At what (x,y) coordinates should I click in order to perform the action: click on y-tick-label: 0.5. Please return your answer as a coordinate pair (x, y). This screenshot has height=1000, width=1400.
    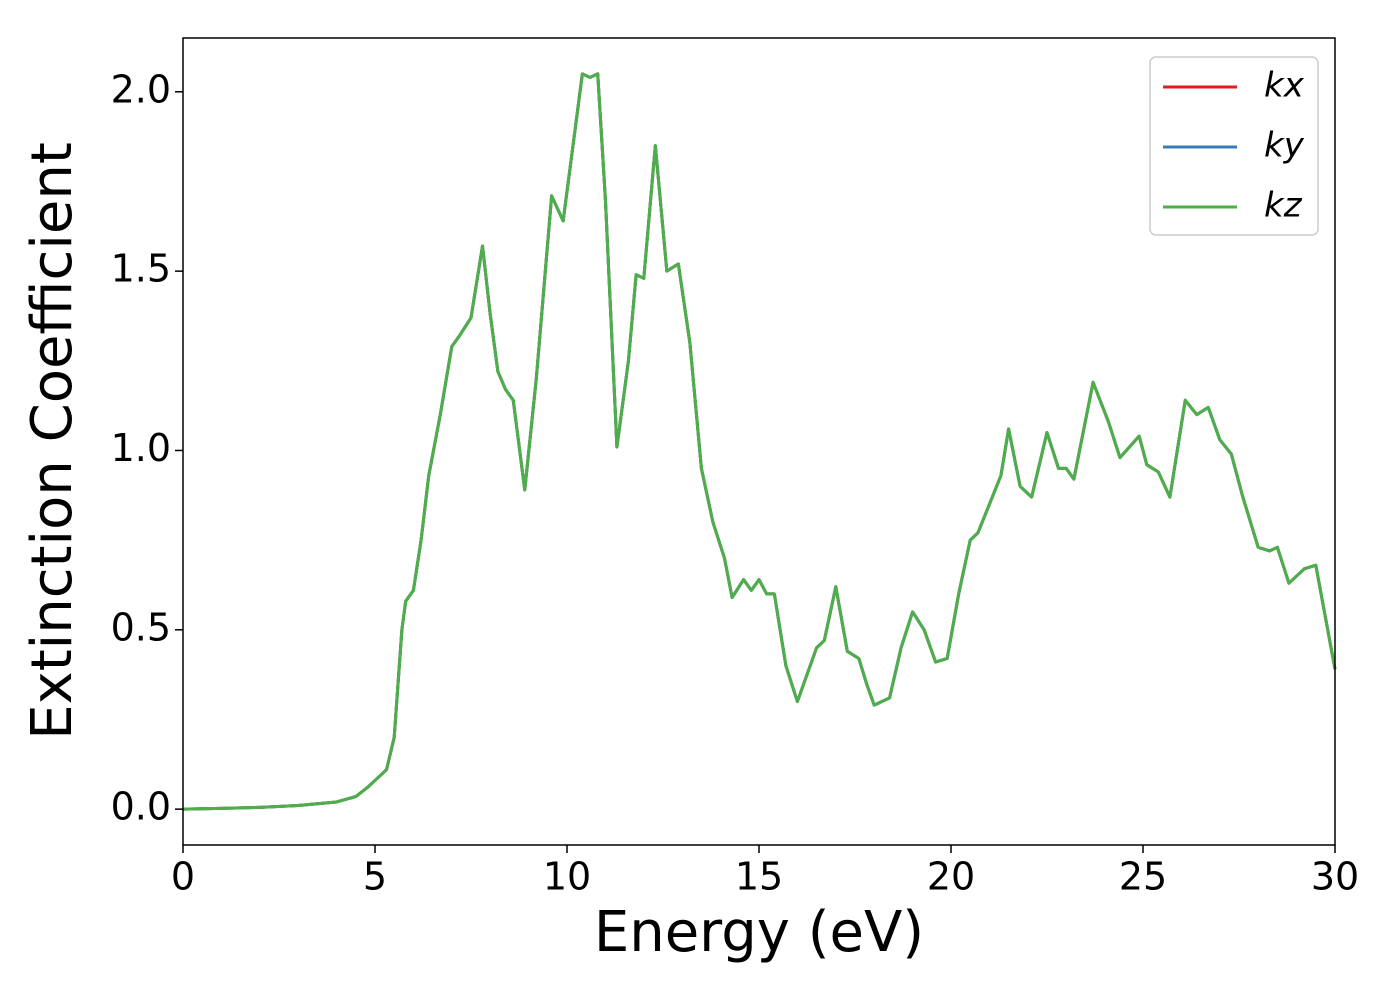
    Looking at the image, I should click on (141, 627).